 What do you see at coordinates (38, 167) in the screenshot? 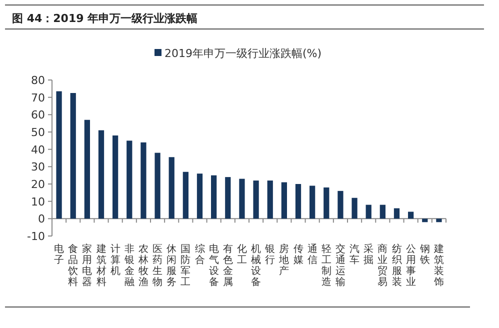
I see `y-tick-label: 30` at bounding box center [38, 167].